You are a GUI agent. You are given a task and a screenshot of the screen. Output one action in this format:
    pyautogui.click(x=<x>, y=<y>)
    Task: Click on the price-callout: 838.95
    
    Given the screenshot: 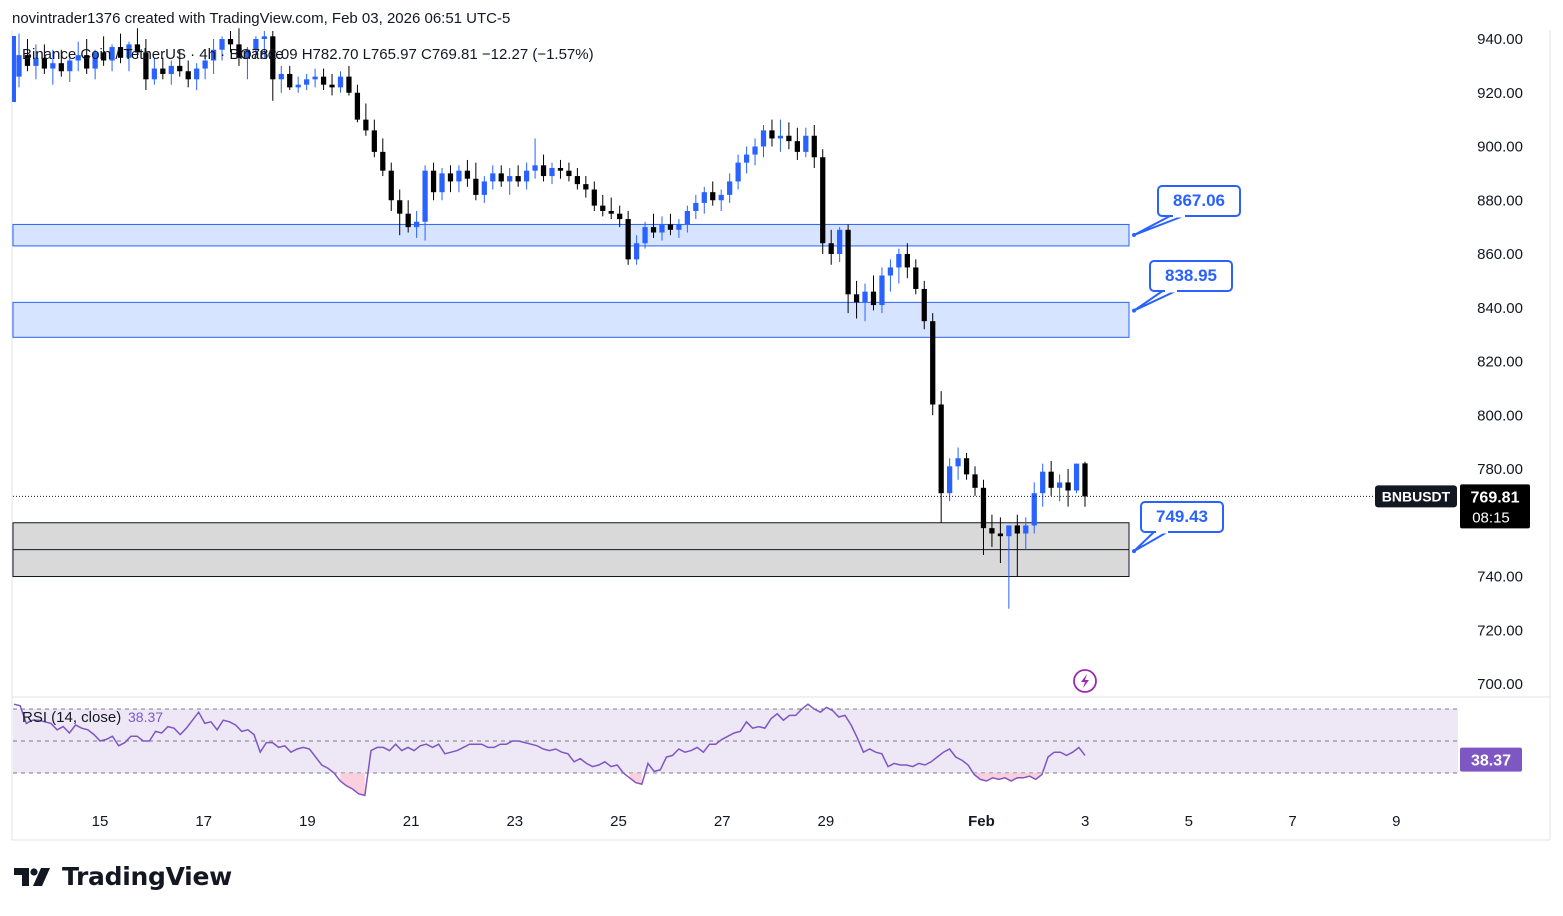 What is the action you would take?
    pyautogui.click(x=1182, y=286)
    